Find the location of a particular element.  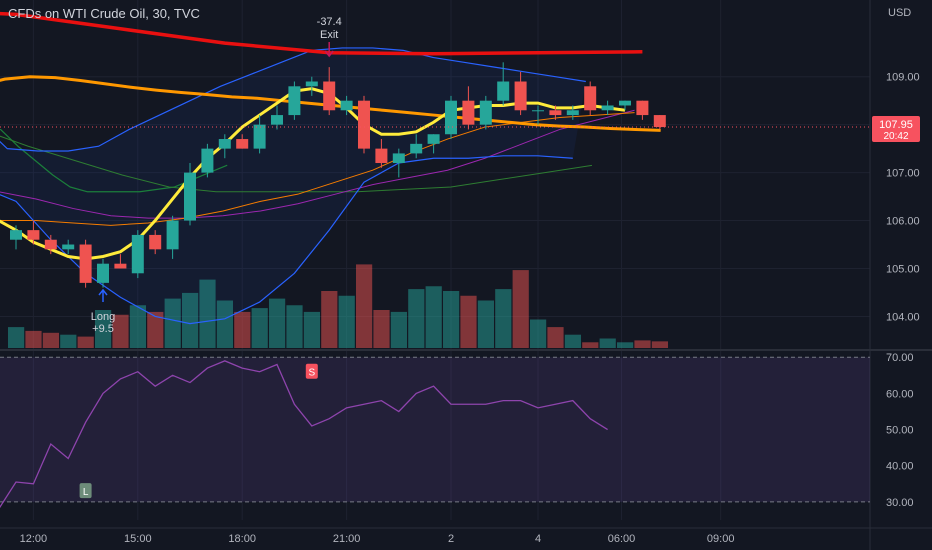

long-signal: L is located at coordinates (85, 491).